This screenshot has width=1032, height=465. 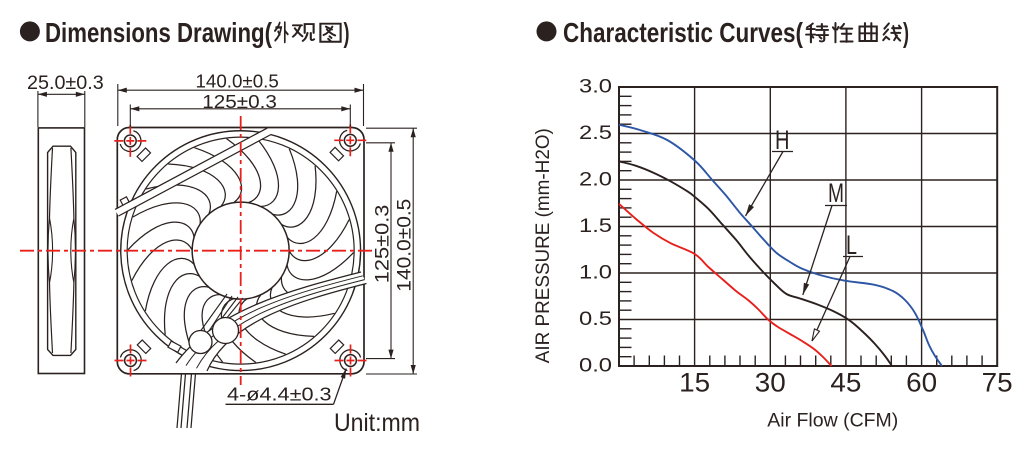 What do you see at coordinates (782, 140) in the screenshot?
I see `svg-text: H` at bounding box center [782, 140].